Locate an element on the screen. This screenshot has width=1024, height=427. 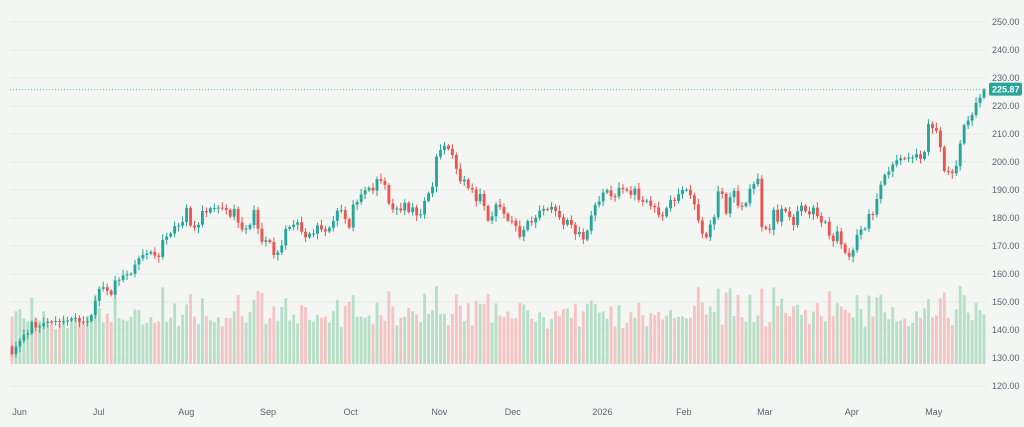
last-price-tag-text: 225.87 is located at coordinates (1006, 90).